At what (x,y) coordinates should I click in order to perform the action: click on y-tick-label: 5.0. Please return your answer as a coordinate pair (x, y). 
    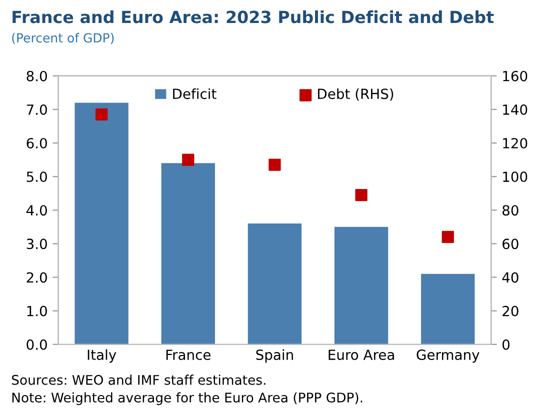
    Looking at the image, I should click on (36, 177).